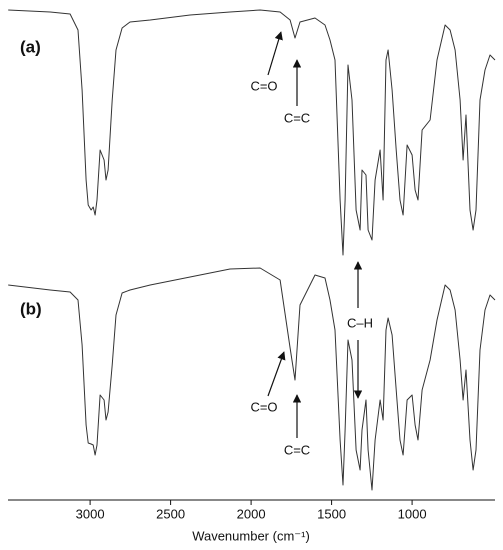 This screenshot has height=550, width=503. What do you see at coordinates (30, 46) in the screenshot?
I see `panel-label: (a)` at bounding box center [30, 46].